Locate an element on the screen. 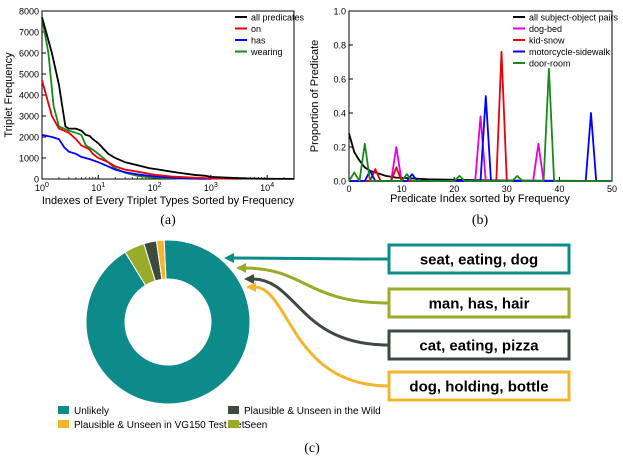 This screenshot has width=623, height=458. y-tick-label: 1000 is located at coordinates (29, 159).